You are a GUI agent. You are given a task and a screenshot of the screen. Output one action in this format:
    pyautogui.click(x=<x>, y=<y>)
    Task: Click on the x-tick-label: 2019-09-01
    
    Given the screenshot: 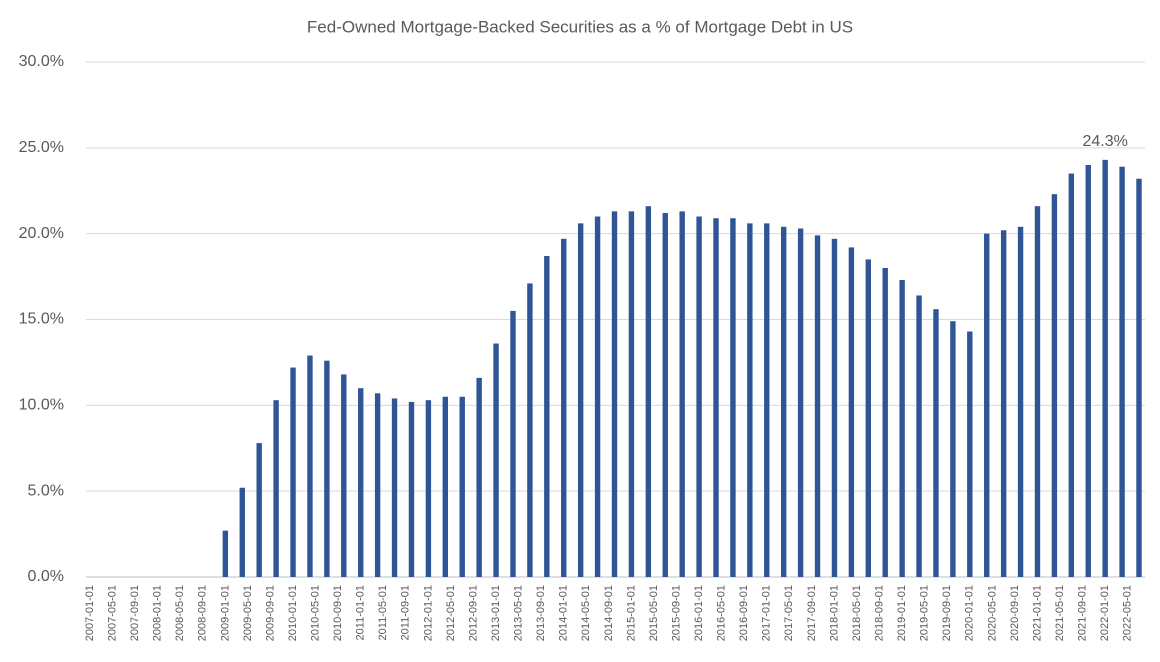 What is the action you would take?
    pyautogui.click(x=947, y=613)
    